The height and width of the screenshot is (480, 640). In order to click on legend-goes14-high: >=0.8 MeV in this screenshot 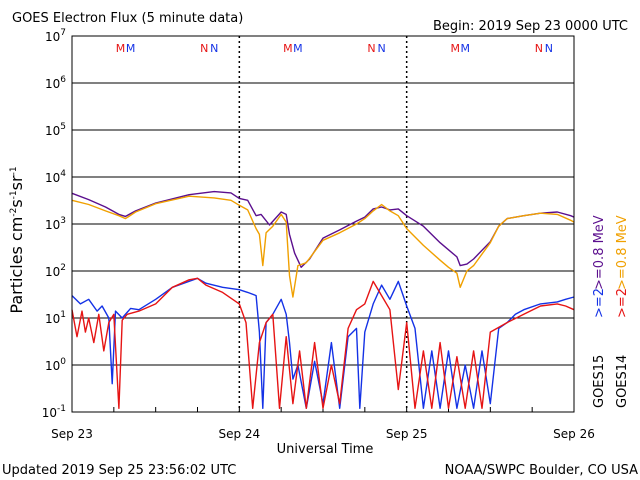, I will do `click(622, 252)`.